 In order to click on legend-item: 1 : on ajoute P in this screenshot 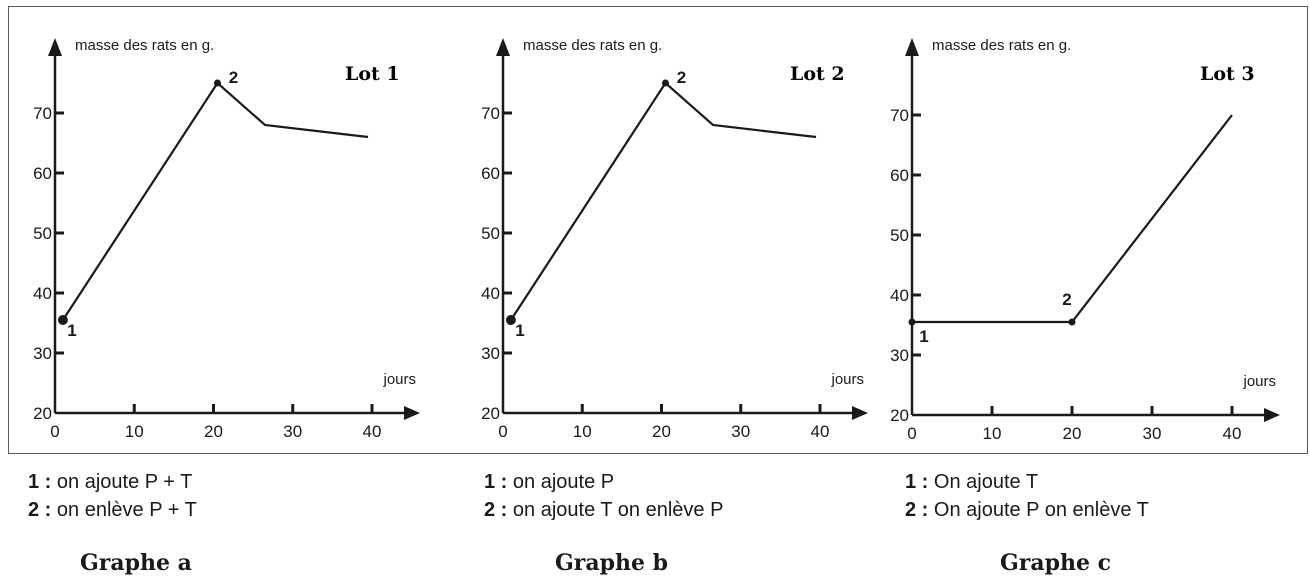, I will do `click(549, 482)`.